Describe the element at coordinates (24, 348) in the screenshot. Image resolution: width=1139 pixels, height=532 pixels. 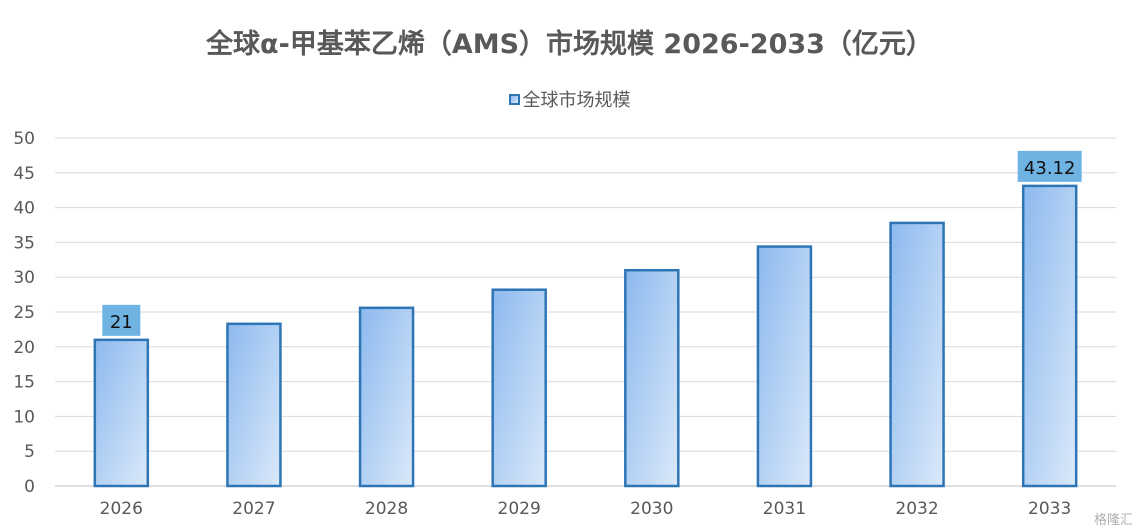
I see `y-tick-label: 20` at that location.